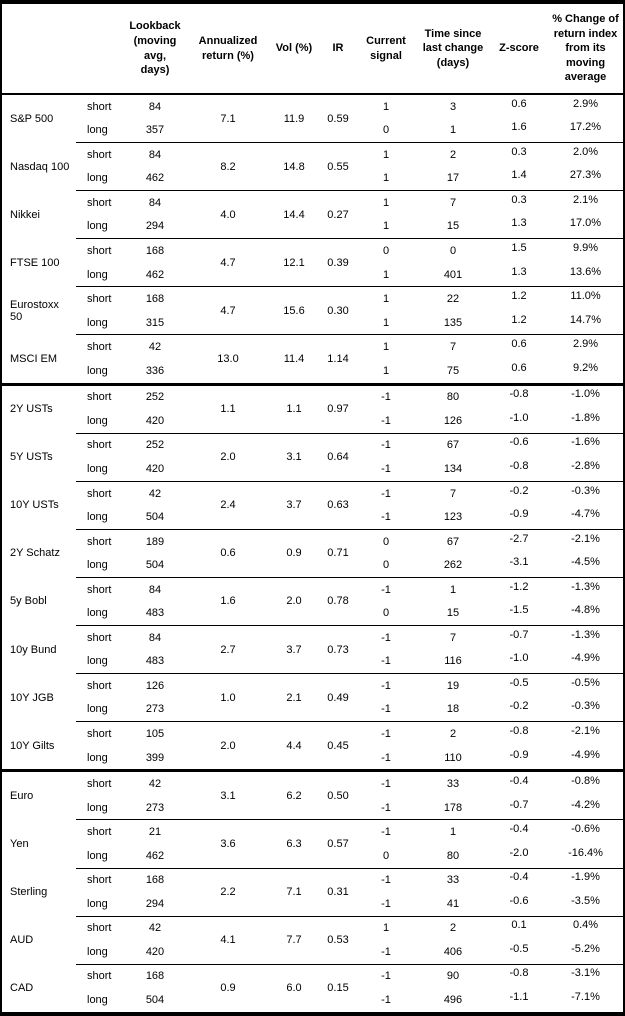 Image resolution: width=625 pixels, height=1016 pixels. What do you see at coordinates (453, 832) in the screenshot?
I see `cell-time-short: 1` at bounding box center [453, 832].